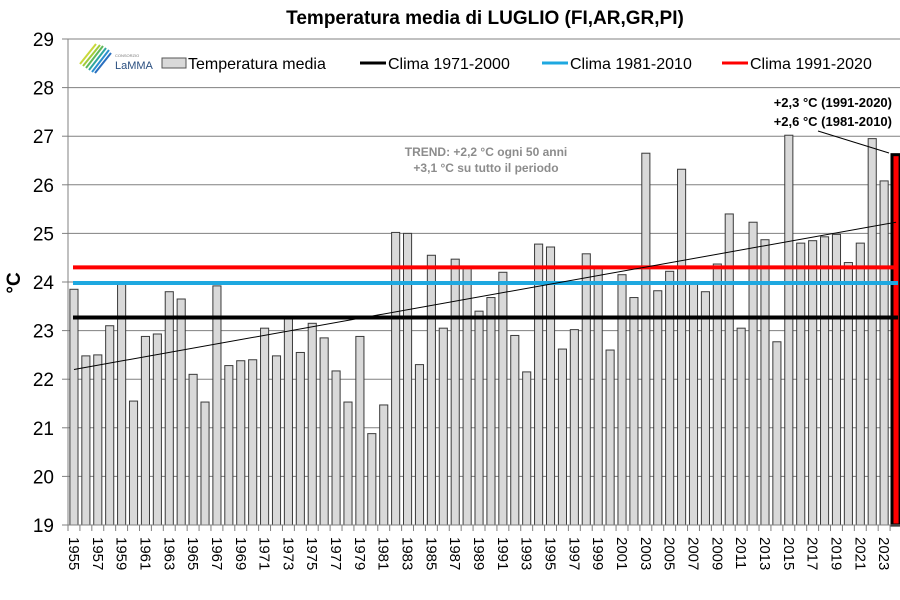 The image size is (900, 600). Describe the element at coordinates (597, 553) in the screenshot. I see `x-tick-label: 1999` at that location.